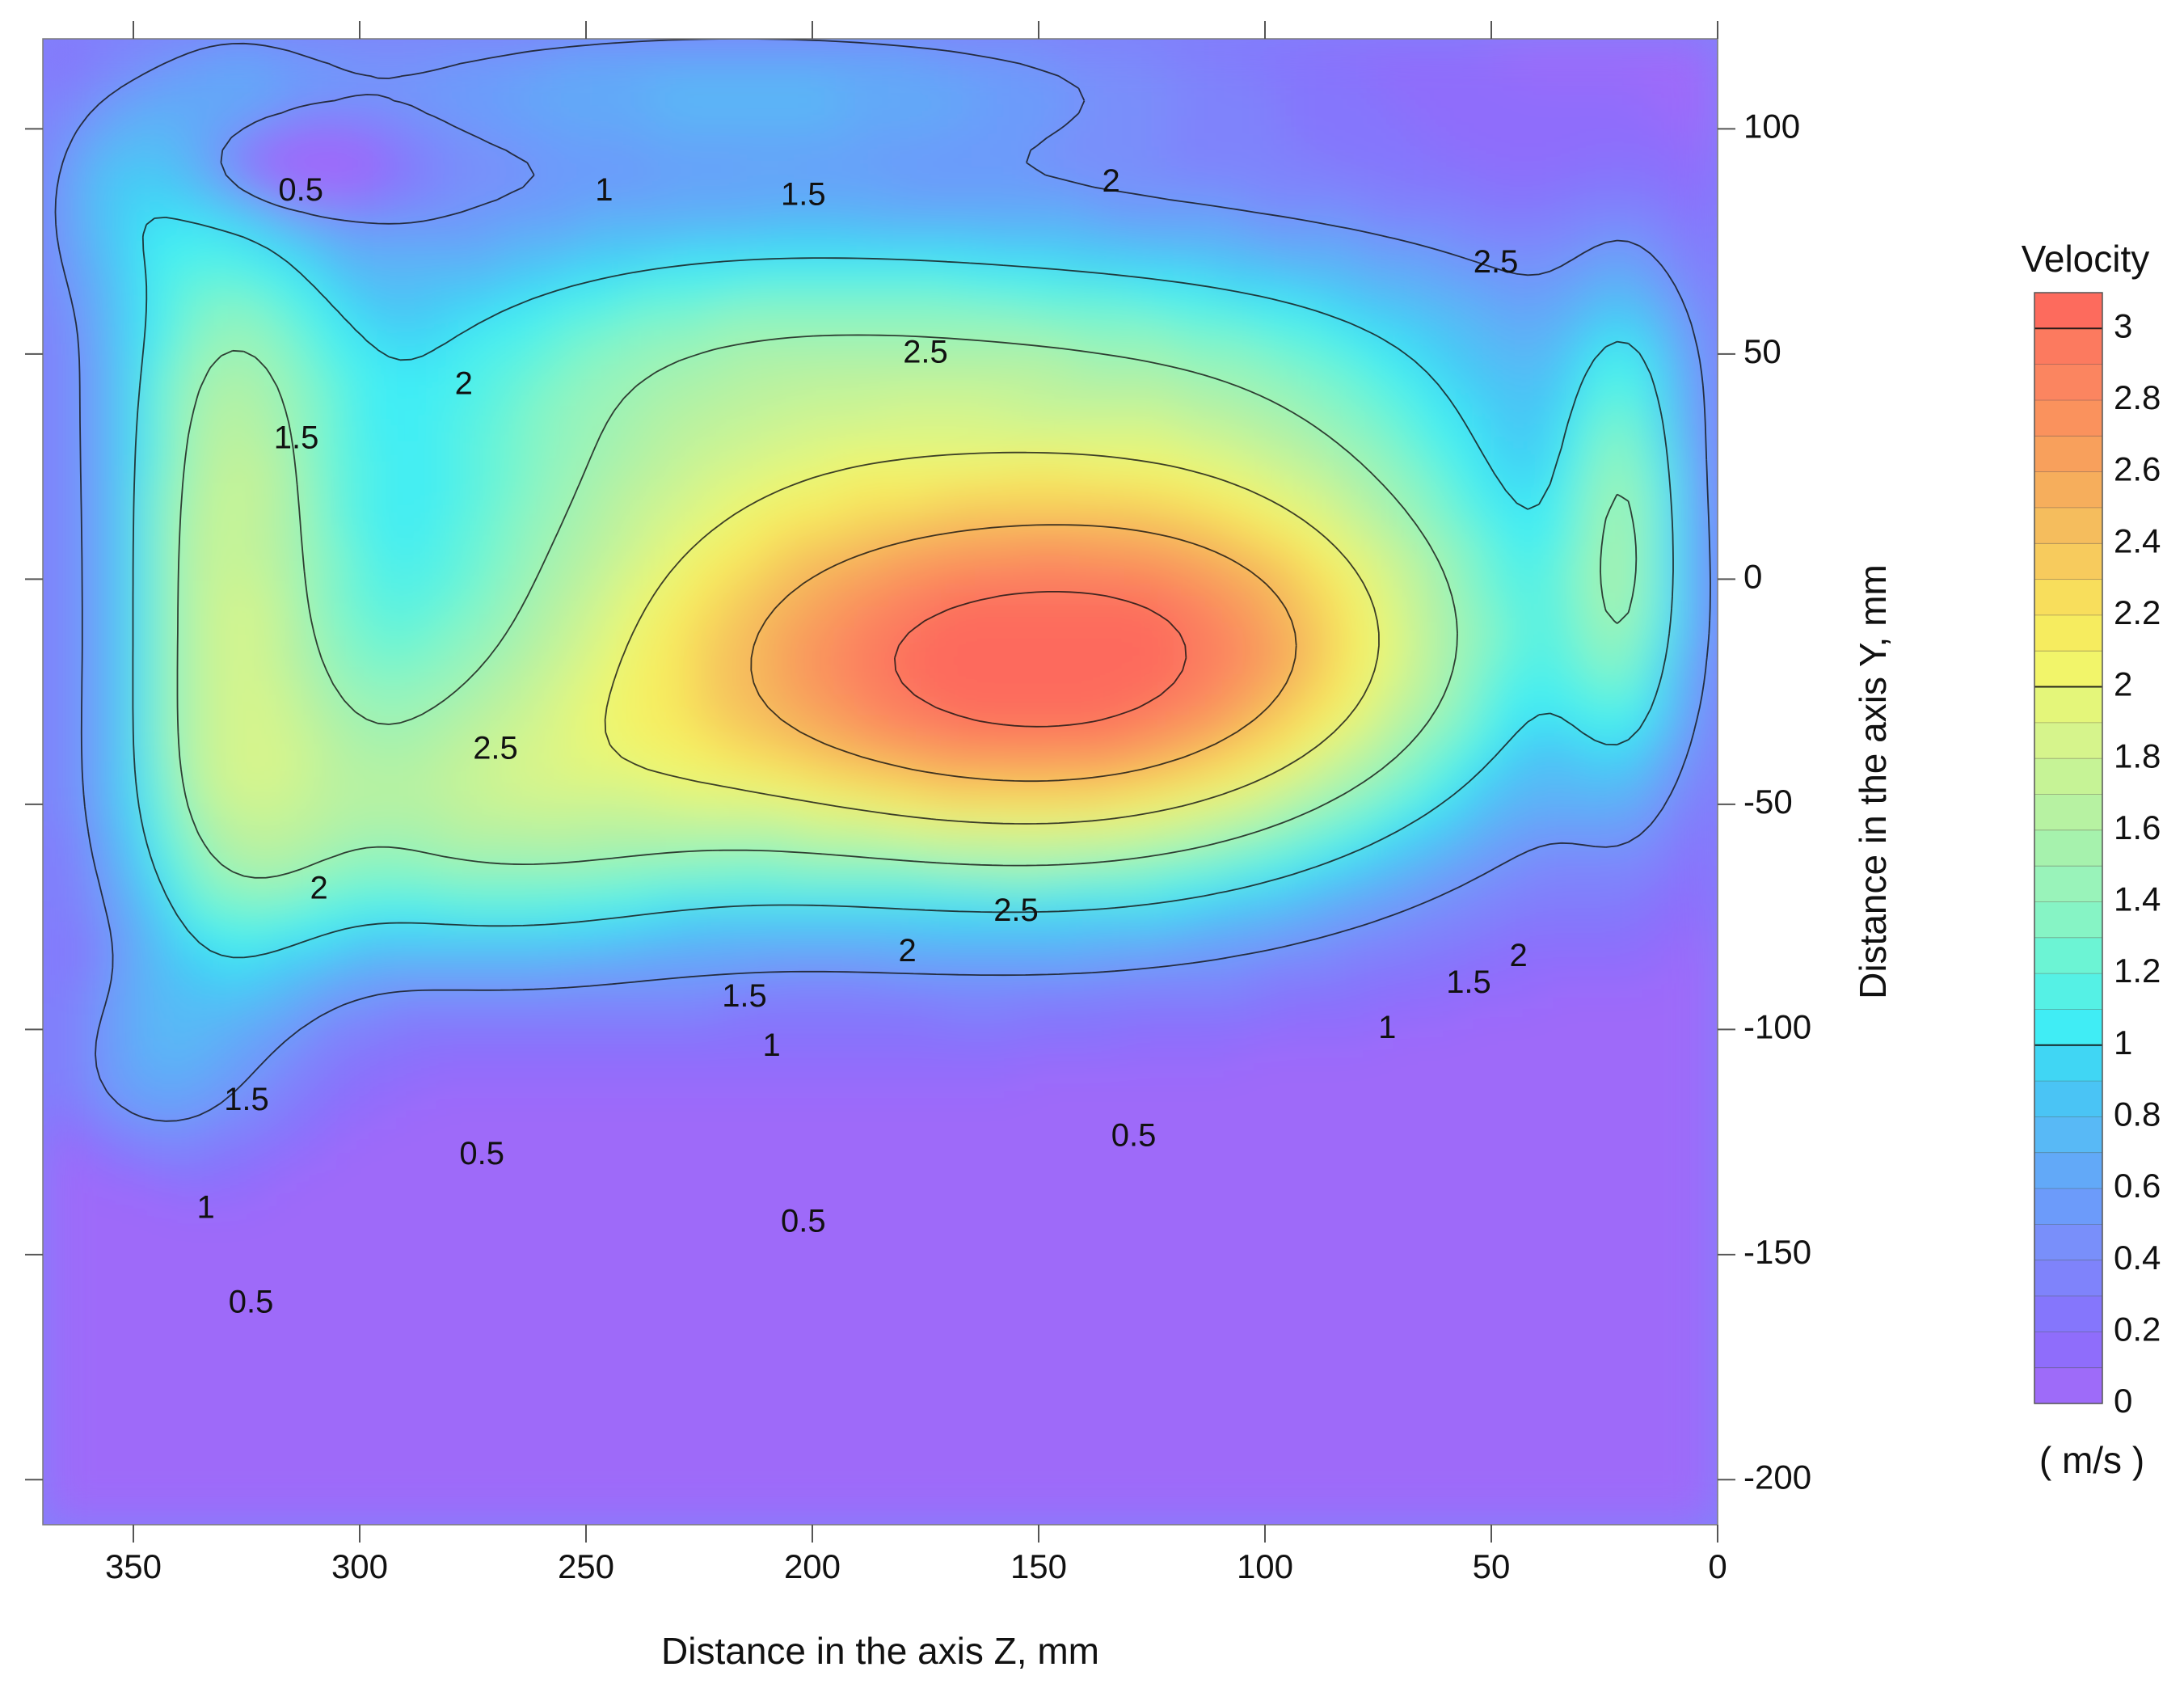 The height and width of the screenshot is (1684, 2184). What do you see at coordinates (880, 1651) in the screenshot?
I see `x-axis-title: Distance in the axis Z, mm` at bounding box center [880, 1651].